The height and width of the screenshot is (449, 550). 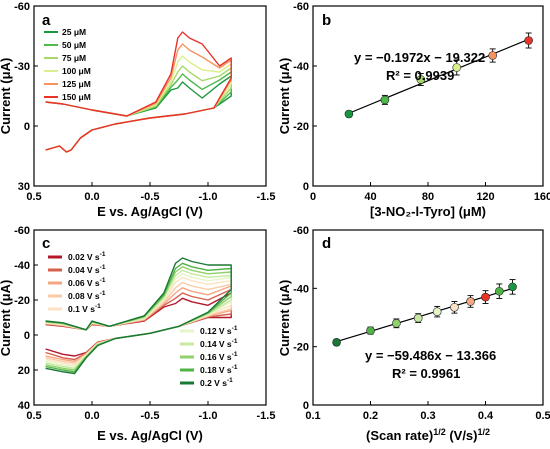 I want to click on panel-b-fit-line, so click(x=438, y=76).